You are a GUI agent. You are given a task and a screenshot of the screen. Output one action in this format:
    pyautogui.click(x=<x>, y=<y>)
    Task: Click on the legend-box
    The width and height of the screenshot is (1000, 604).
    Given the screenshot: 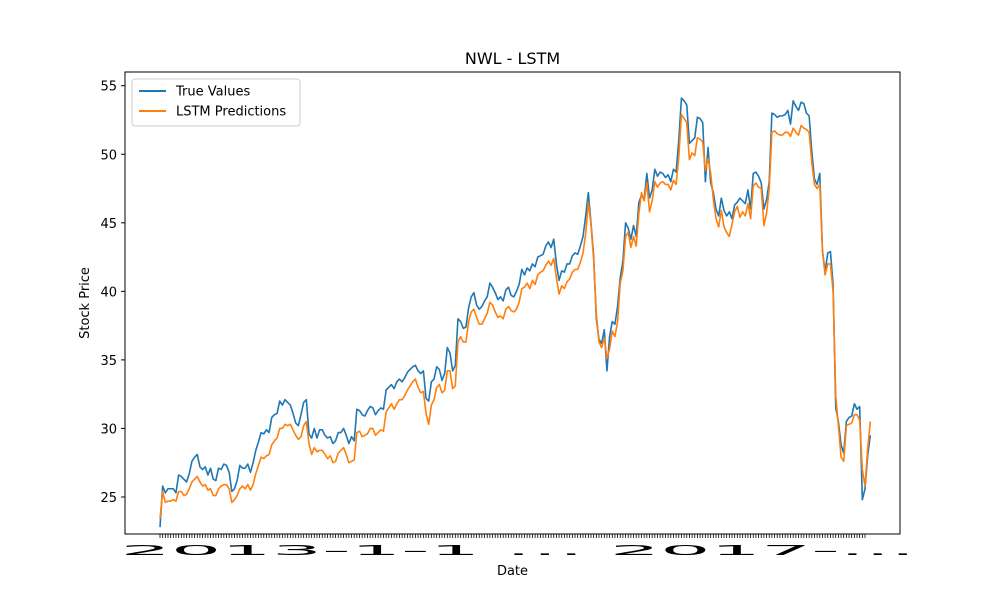 What is the action you would take?
    pyautogui.click(x=216, y=102)
    